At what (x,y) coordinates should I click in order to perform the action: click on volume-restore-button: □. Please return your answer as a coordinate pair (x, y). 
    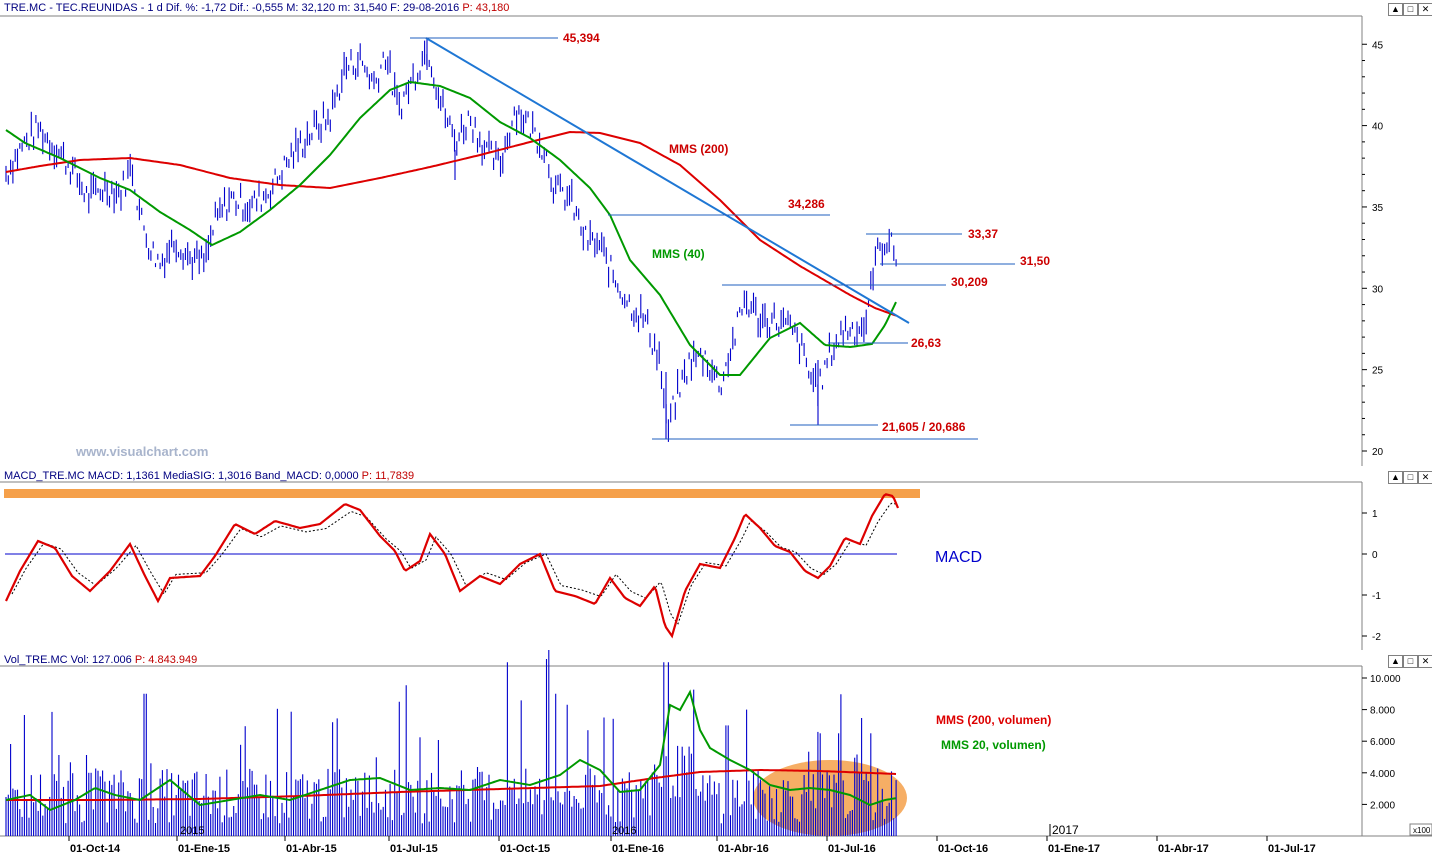
    Looking at the image, I should click on (1410, 661).